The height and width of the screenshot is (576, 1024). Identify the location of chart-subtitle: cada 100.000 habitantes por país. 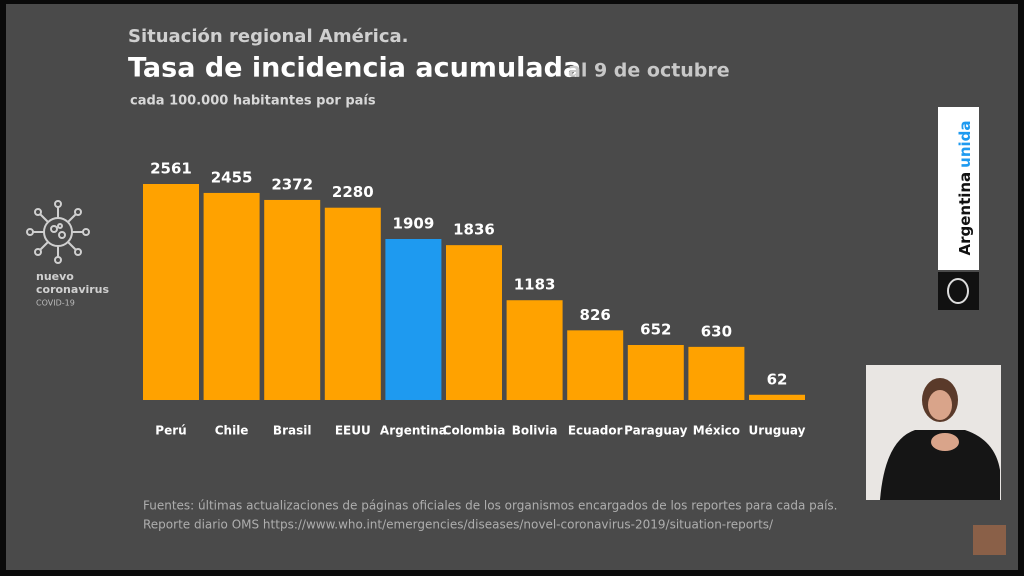
(253, 101).